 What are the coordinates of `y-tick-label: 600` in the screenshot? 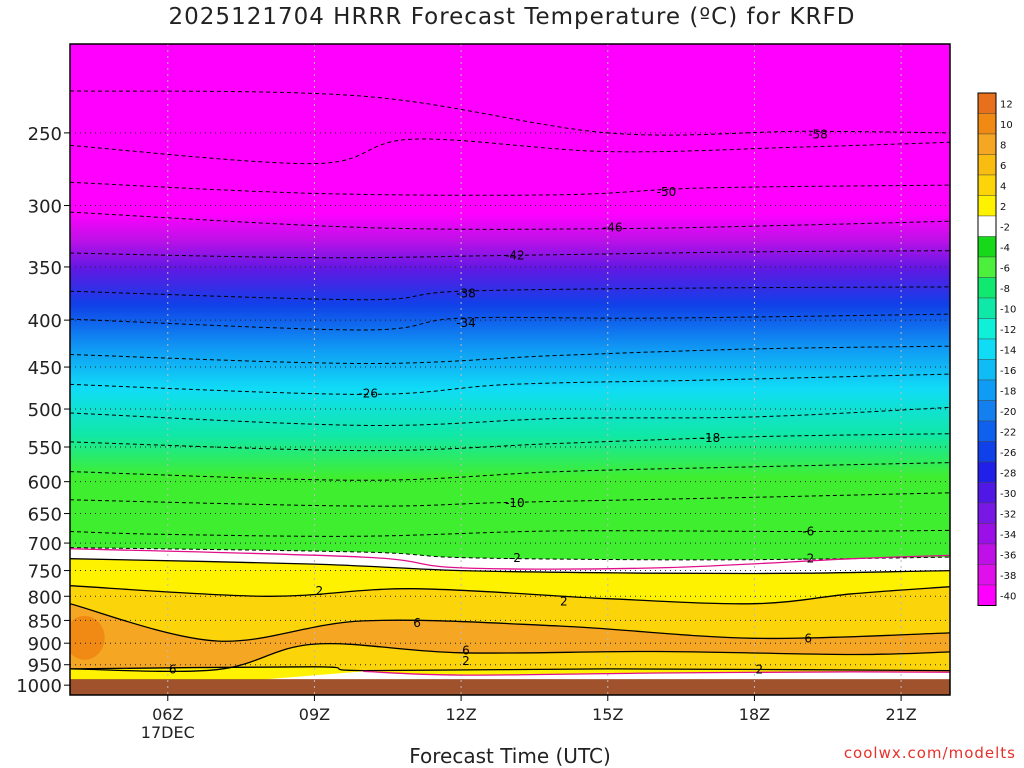 It's located at (45, 483).